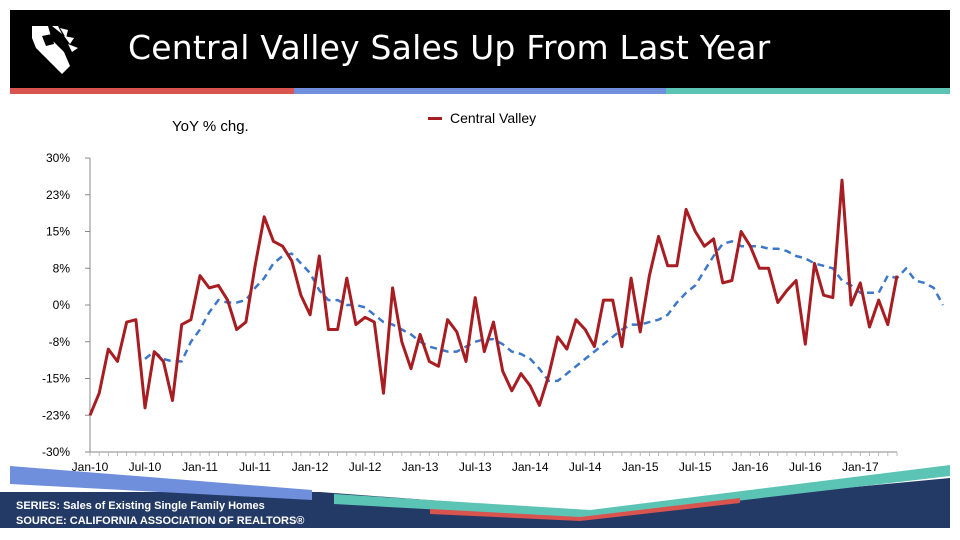 This screenshot has width=960, height=540. I want to click on y-tick-label: -23%, so click(56, 415).